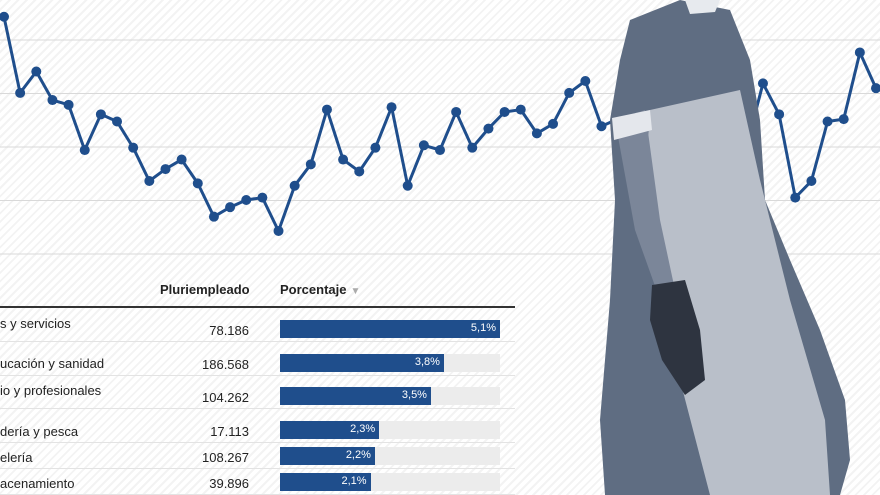 This screenshot has width=880, height=495. I want to click on count-value: 39.896, so click(229, 483).